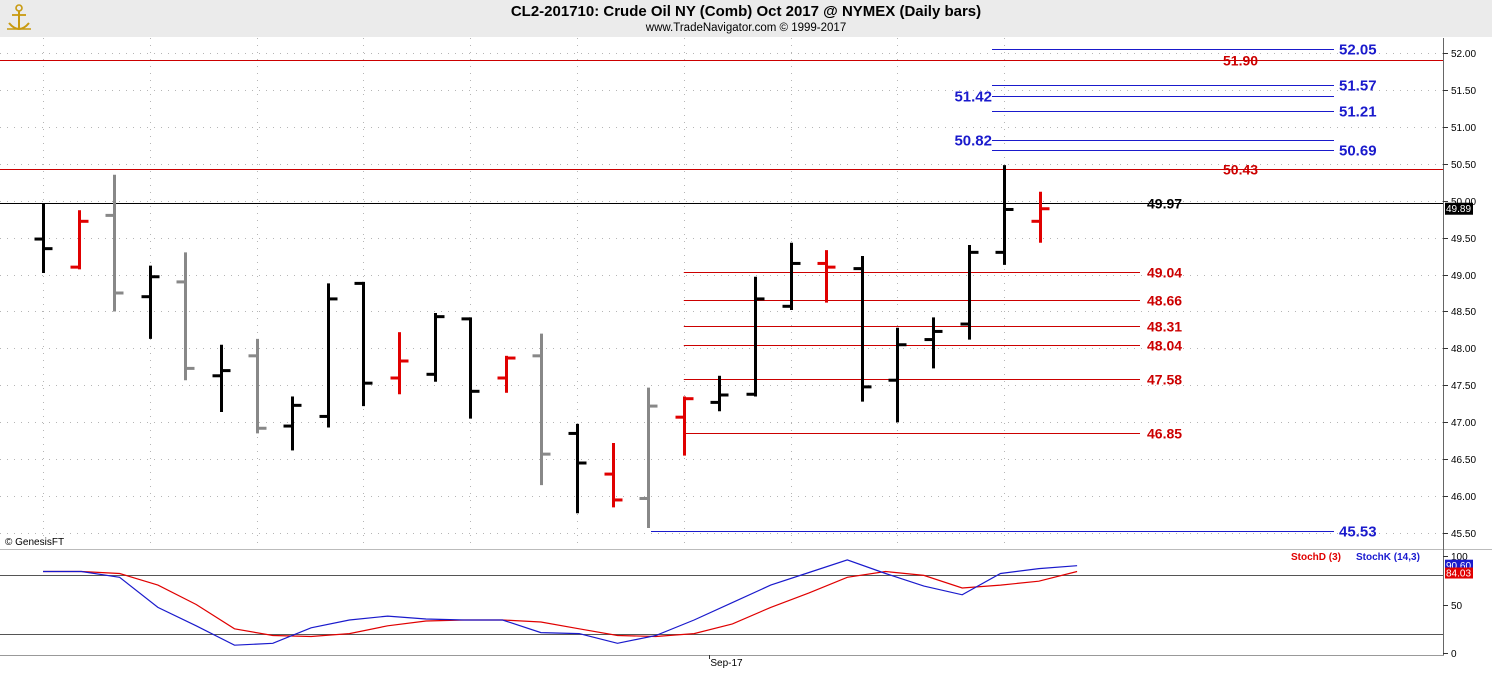  I want to click on price-axis-label: 49.50, so click(1463, 239).